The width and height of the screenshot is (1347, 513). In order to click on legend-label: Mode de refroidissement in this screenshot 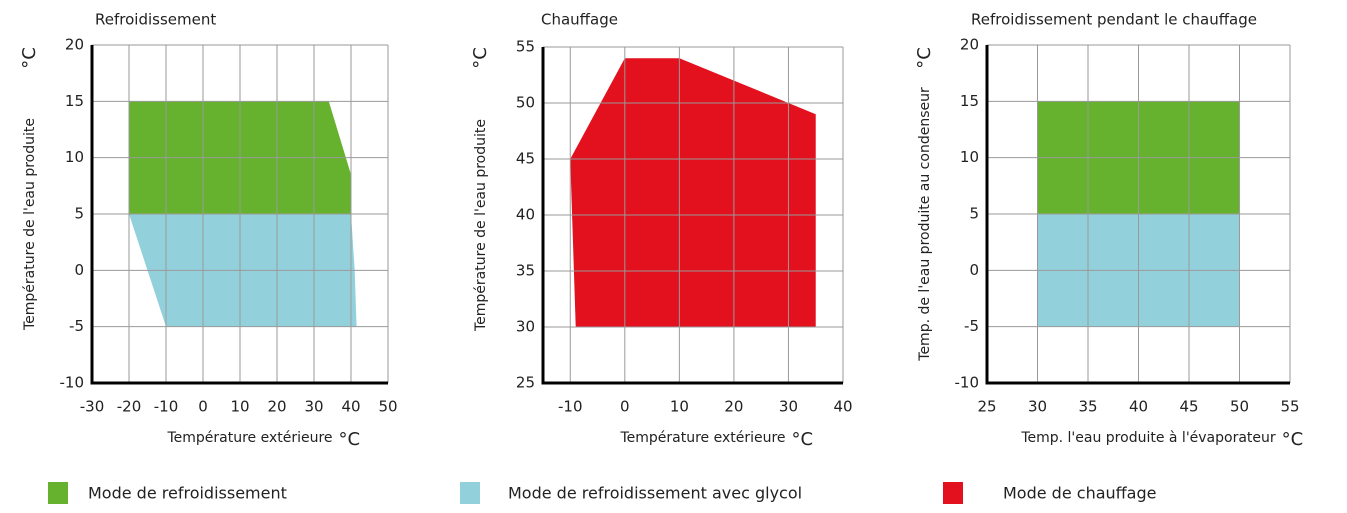, I will do `click(187, 493)`.